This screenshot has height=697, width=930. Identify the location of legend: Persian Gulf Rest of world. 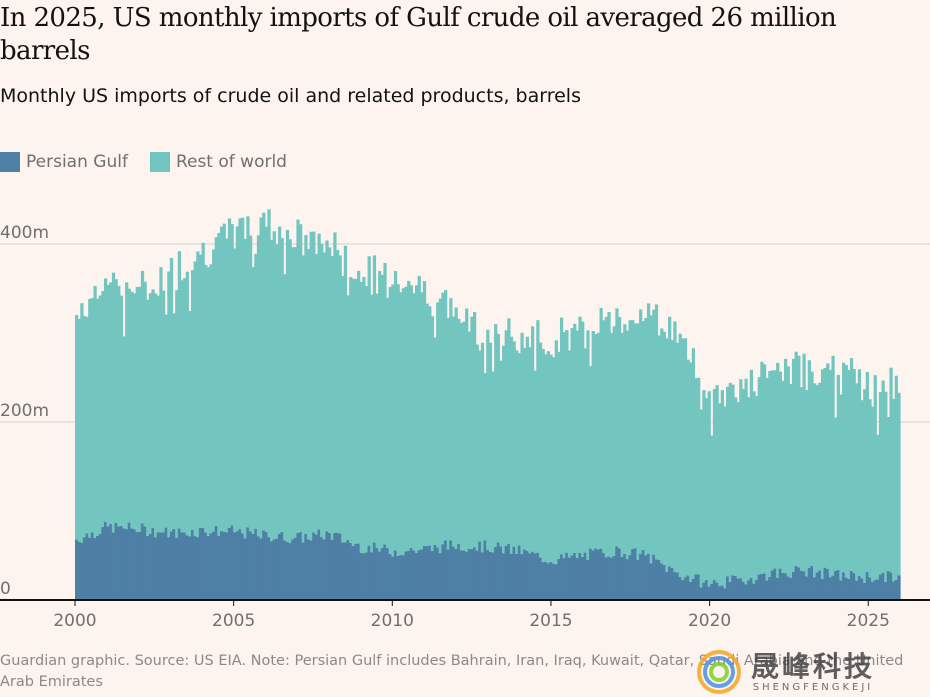
(154, 162).